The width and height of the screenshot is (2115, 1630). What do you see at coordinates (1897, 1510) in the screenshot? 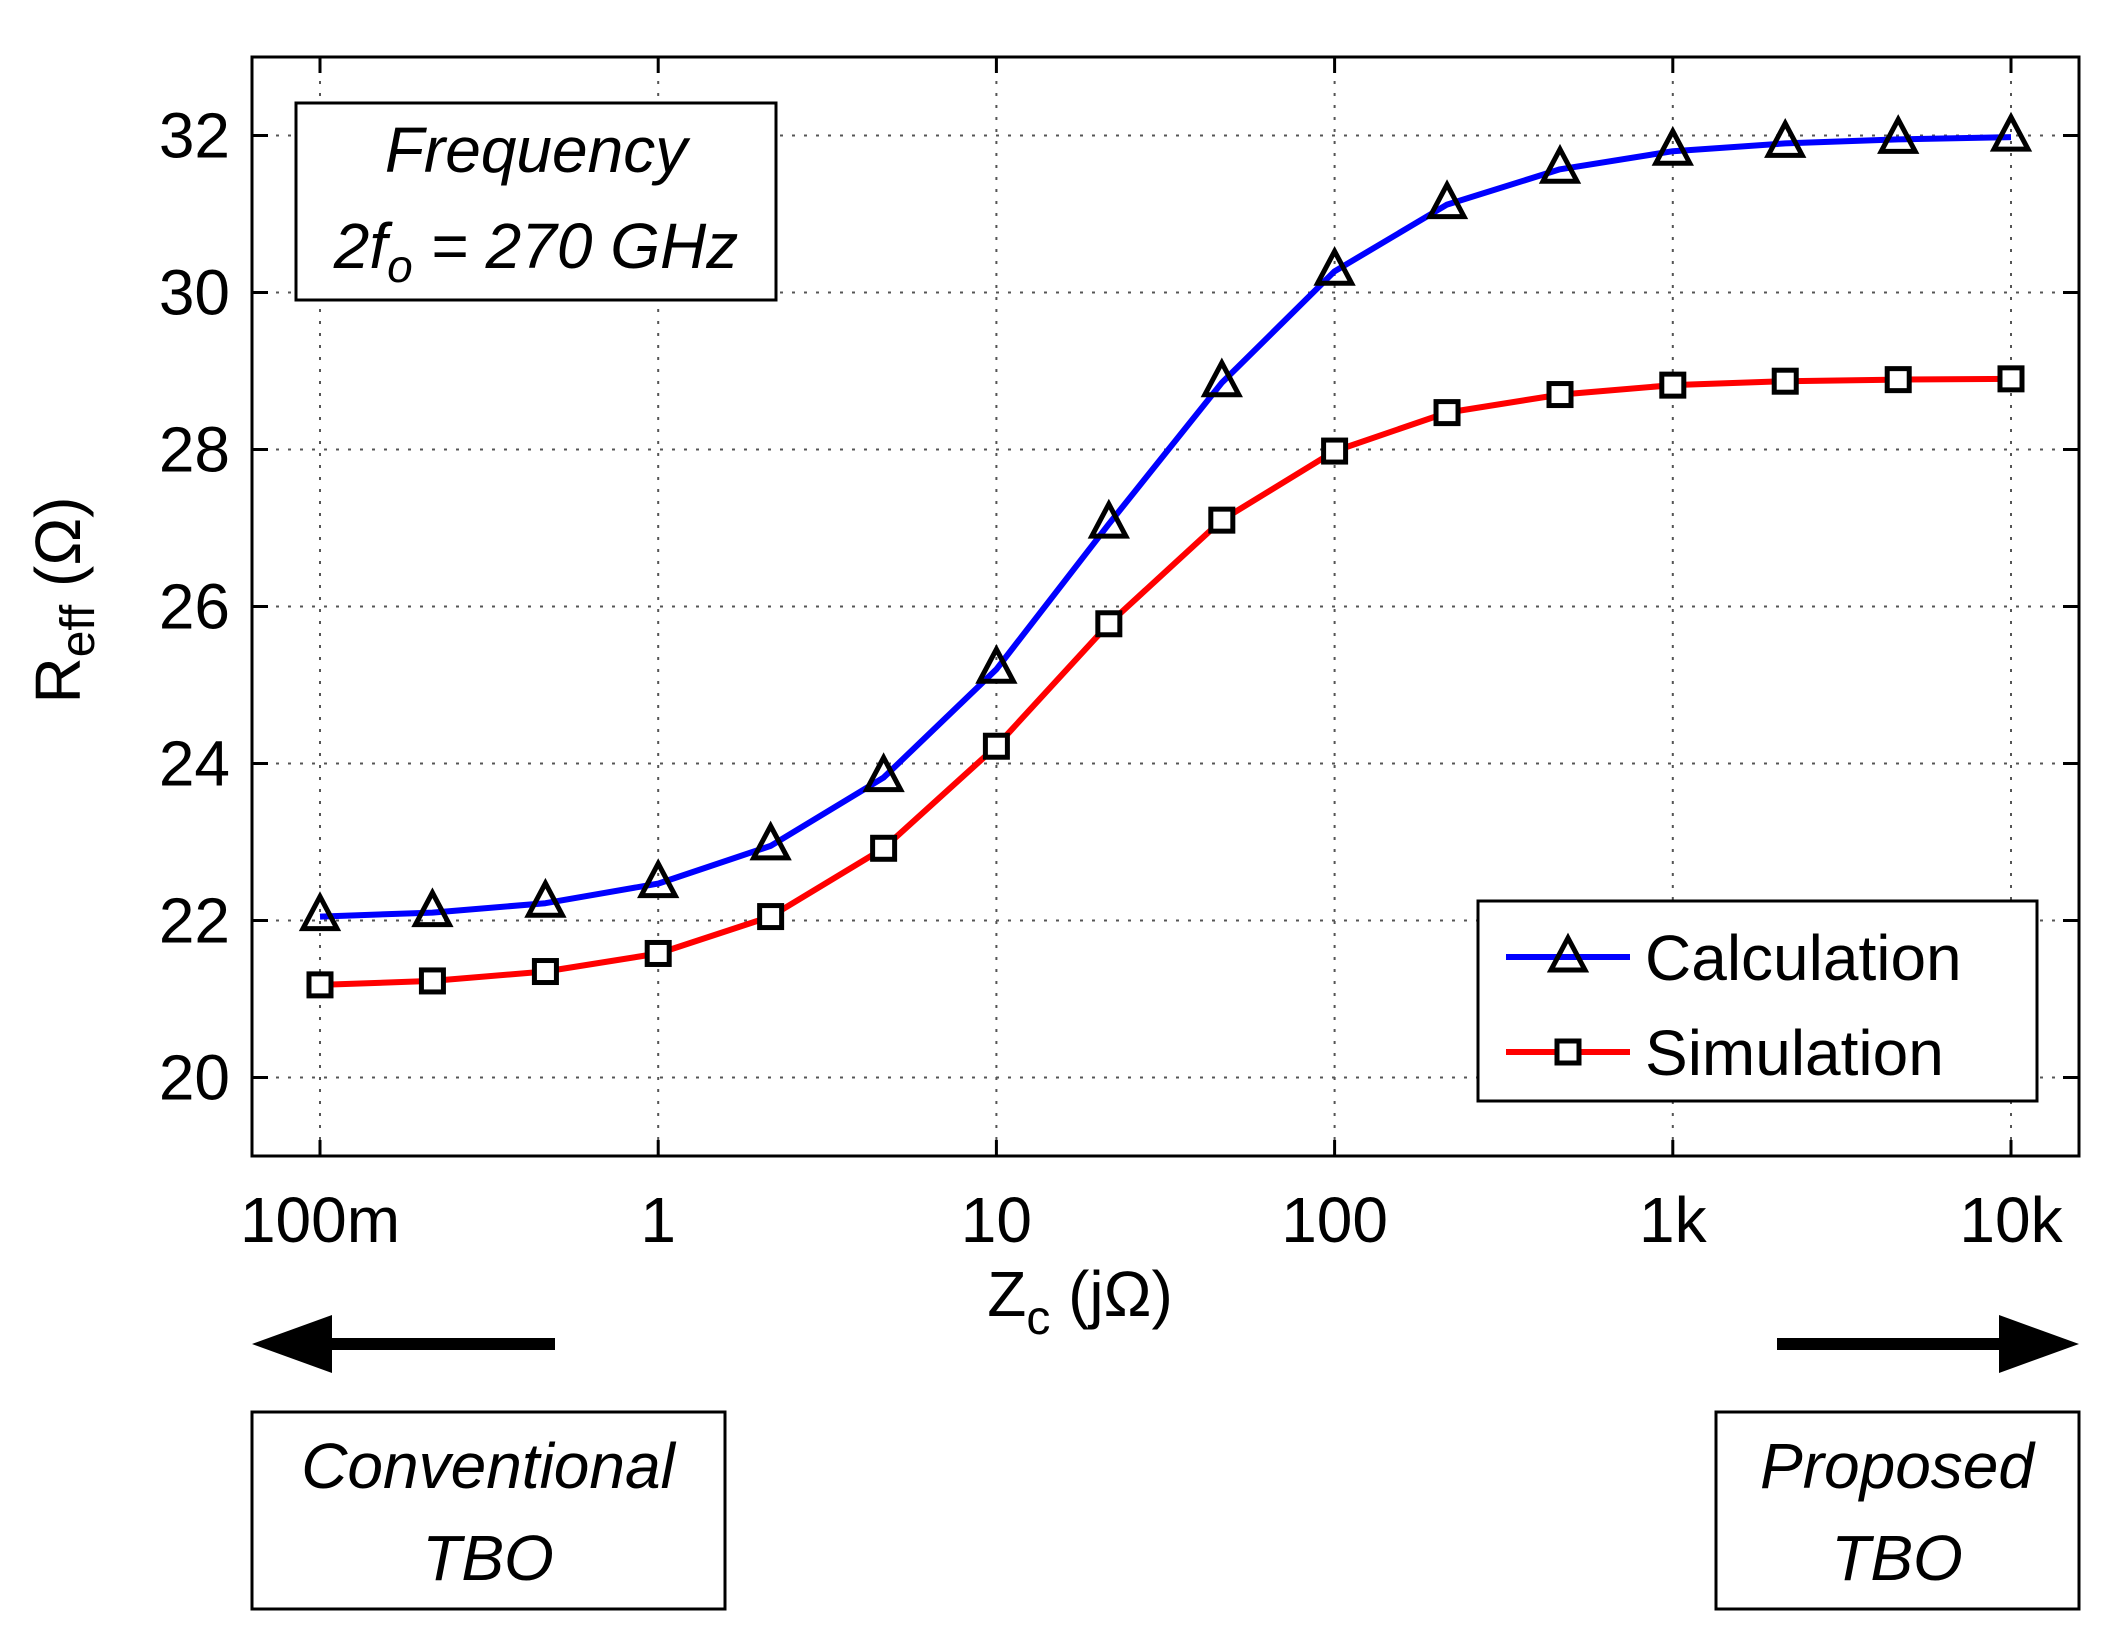
I see `proposed-box` at bounding box center [1897, 1510].